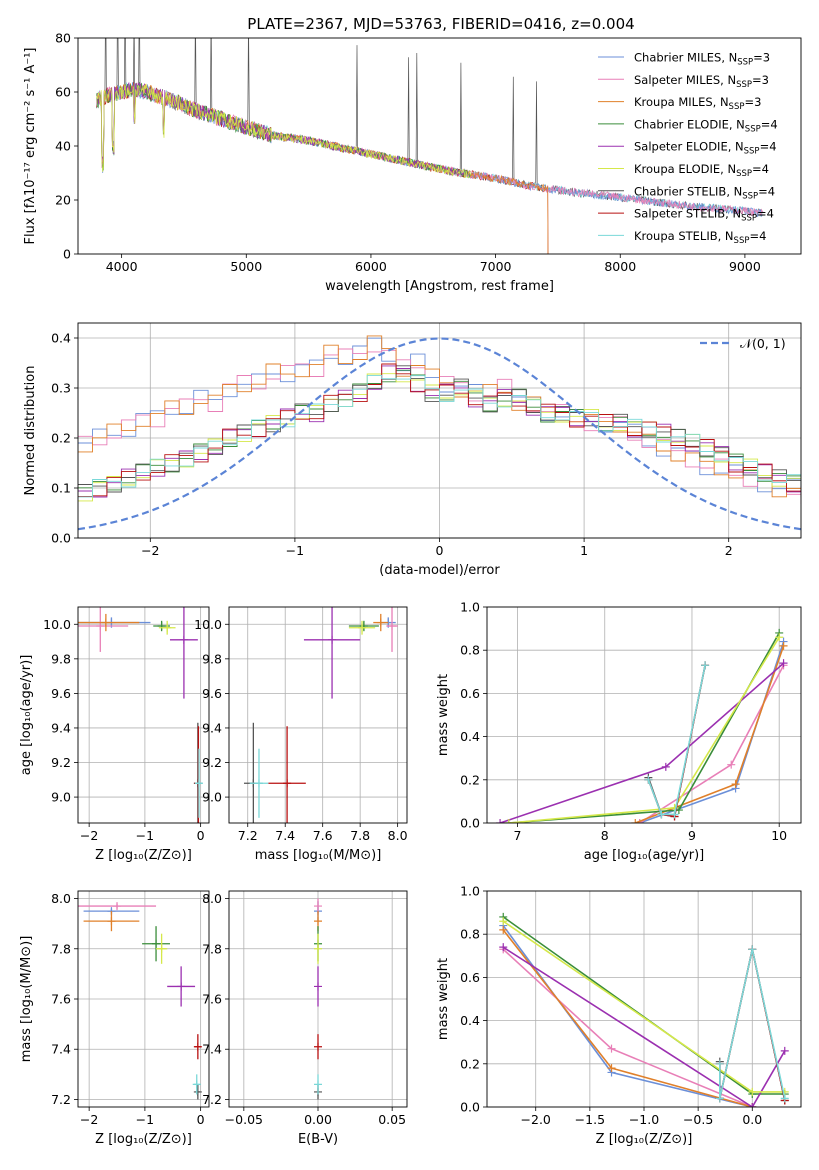 This screenshot has height=1170, width=819. What do you see at coordinates (590, 1119) in the screenshot?
I see `x-tick-label: −1.5` at bounding box center [590, 1119].